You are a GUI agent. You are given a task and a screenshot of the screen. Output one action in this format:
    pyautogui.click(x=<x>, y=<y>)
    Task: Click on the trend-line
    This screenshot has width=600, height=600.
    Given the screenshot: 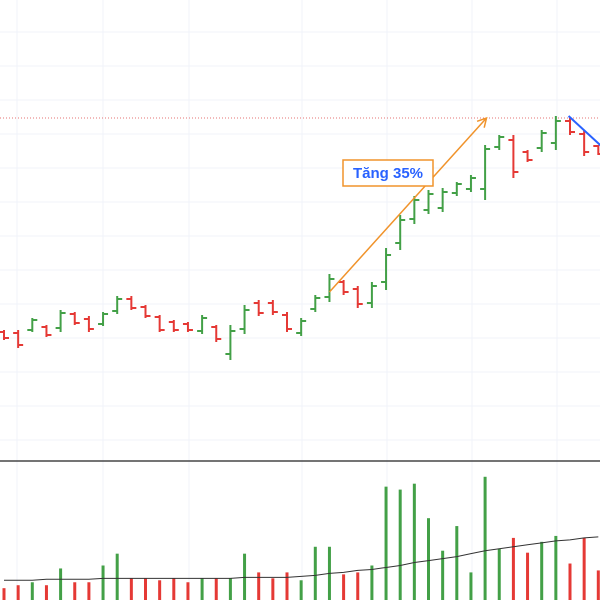 What is the action you would take?
    pyautogui.click(x=583, y=131)
    